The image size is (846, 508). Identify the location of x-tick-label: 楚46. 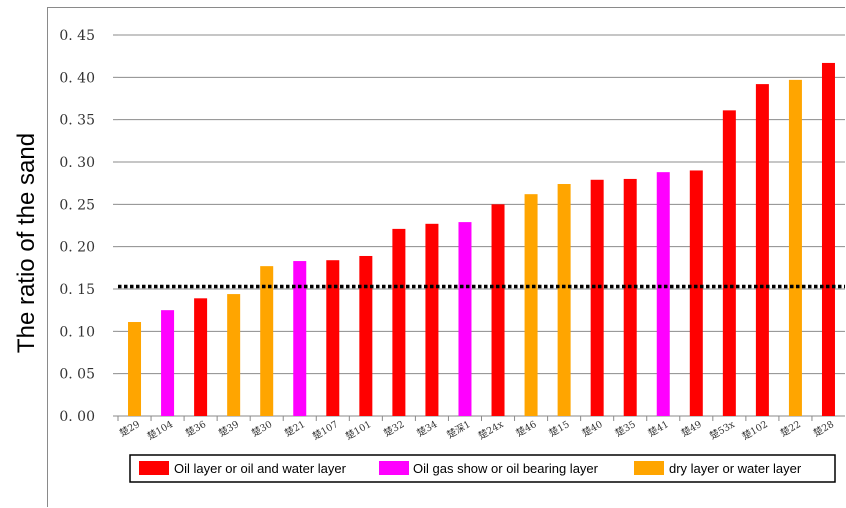
(526, 428).